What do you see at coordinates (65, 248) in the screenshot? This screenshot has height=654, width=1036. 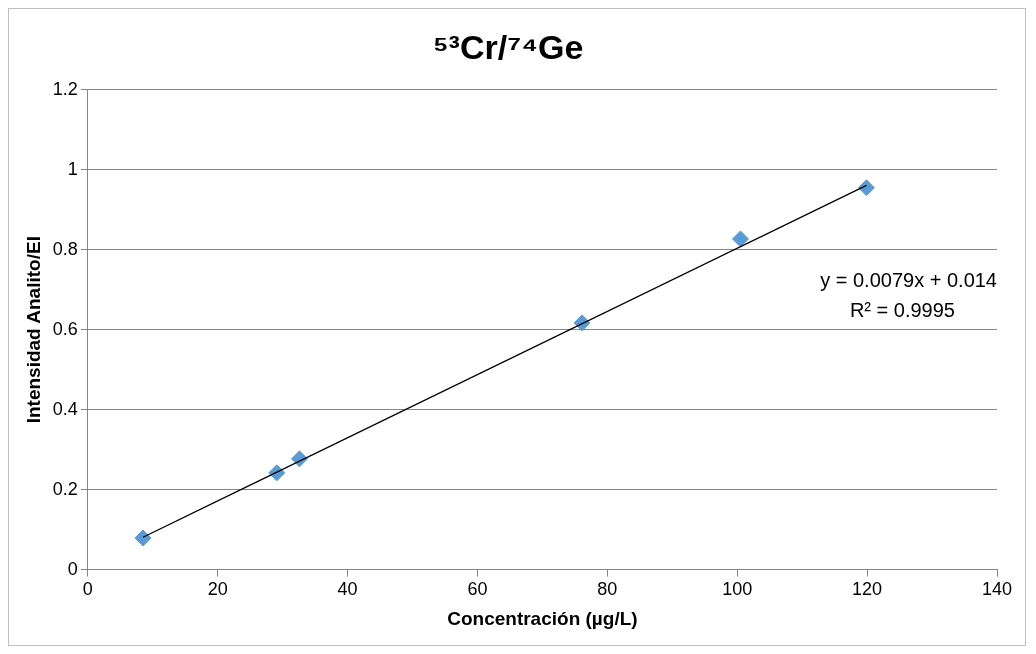 I see `y-tick-label: 0.8` at bounding box center [65, 248].